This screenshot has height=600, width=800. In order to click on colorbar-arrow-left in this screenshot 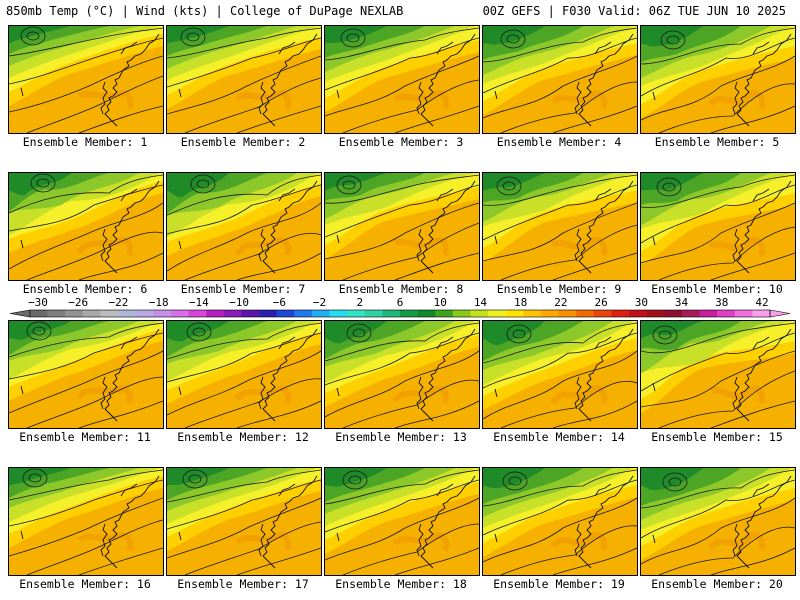, I will do `click(20, 313)`.